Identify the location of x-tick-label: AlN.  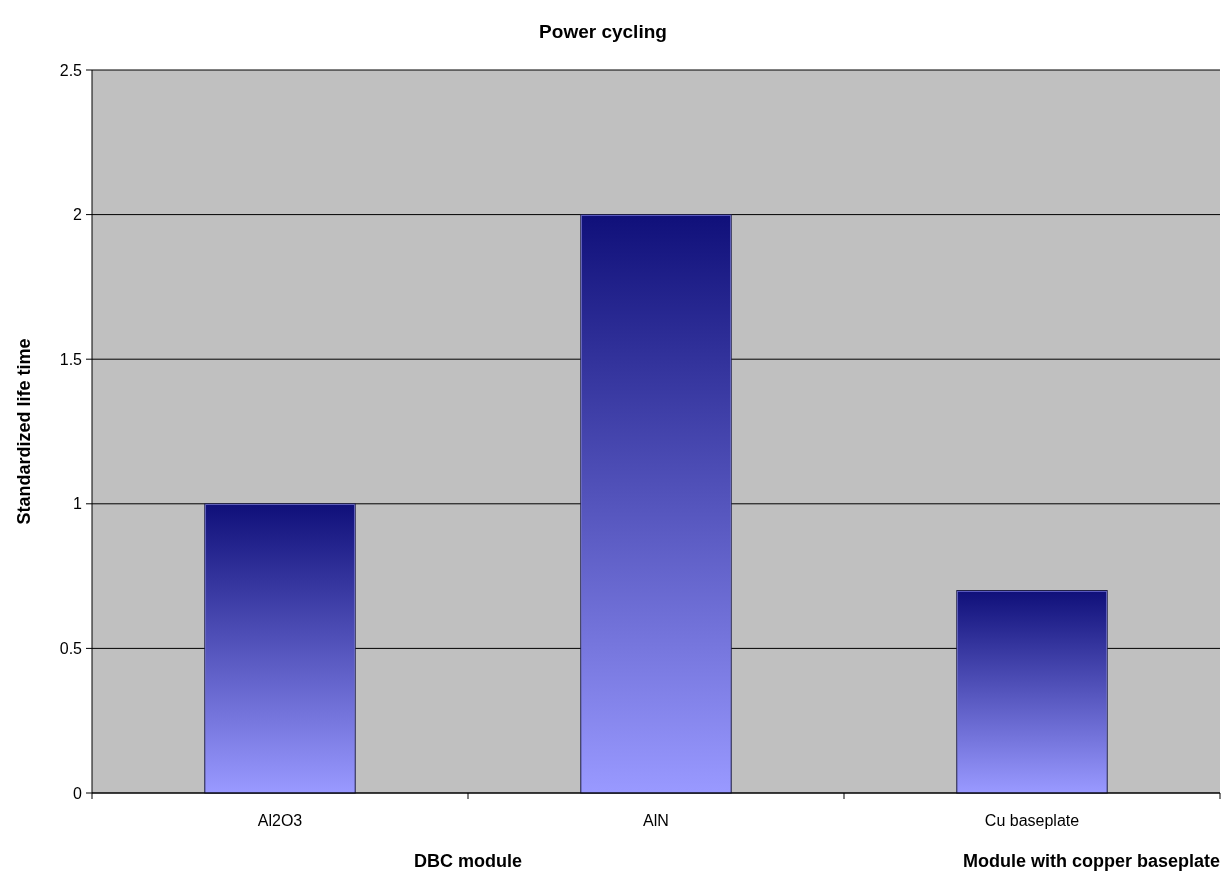
(656, 820).